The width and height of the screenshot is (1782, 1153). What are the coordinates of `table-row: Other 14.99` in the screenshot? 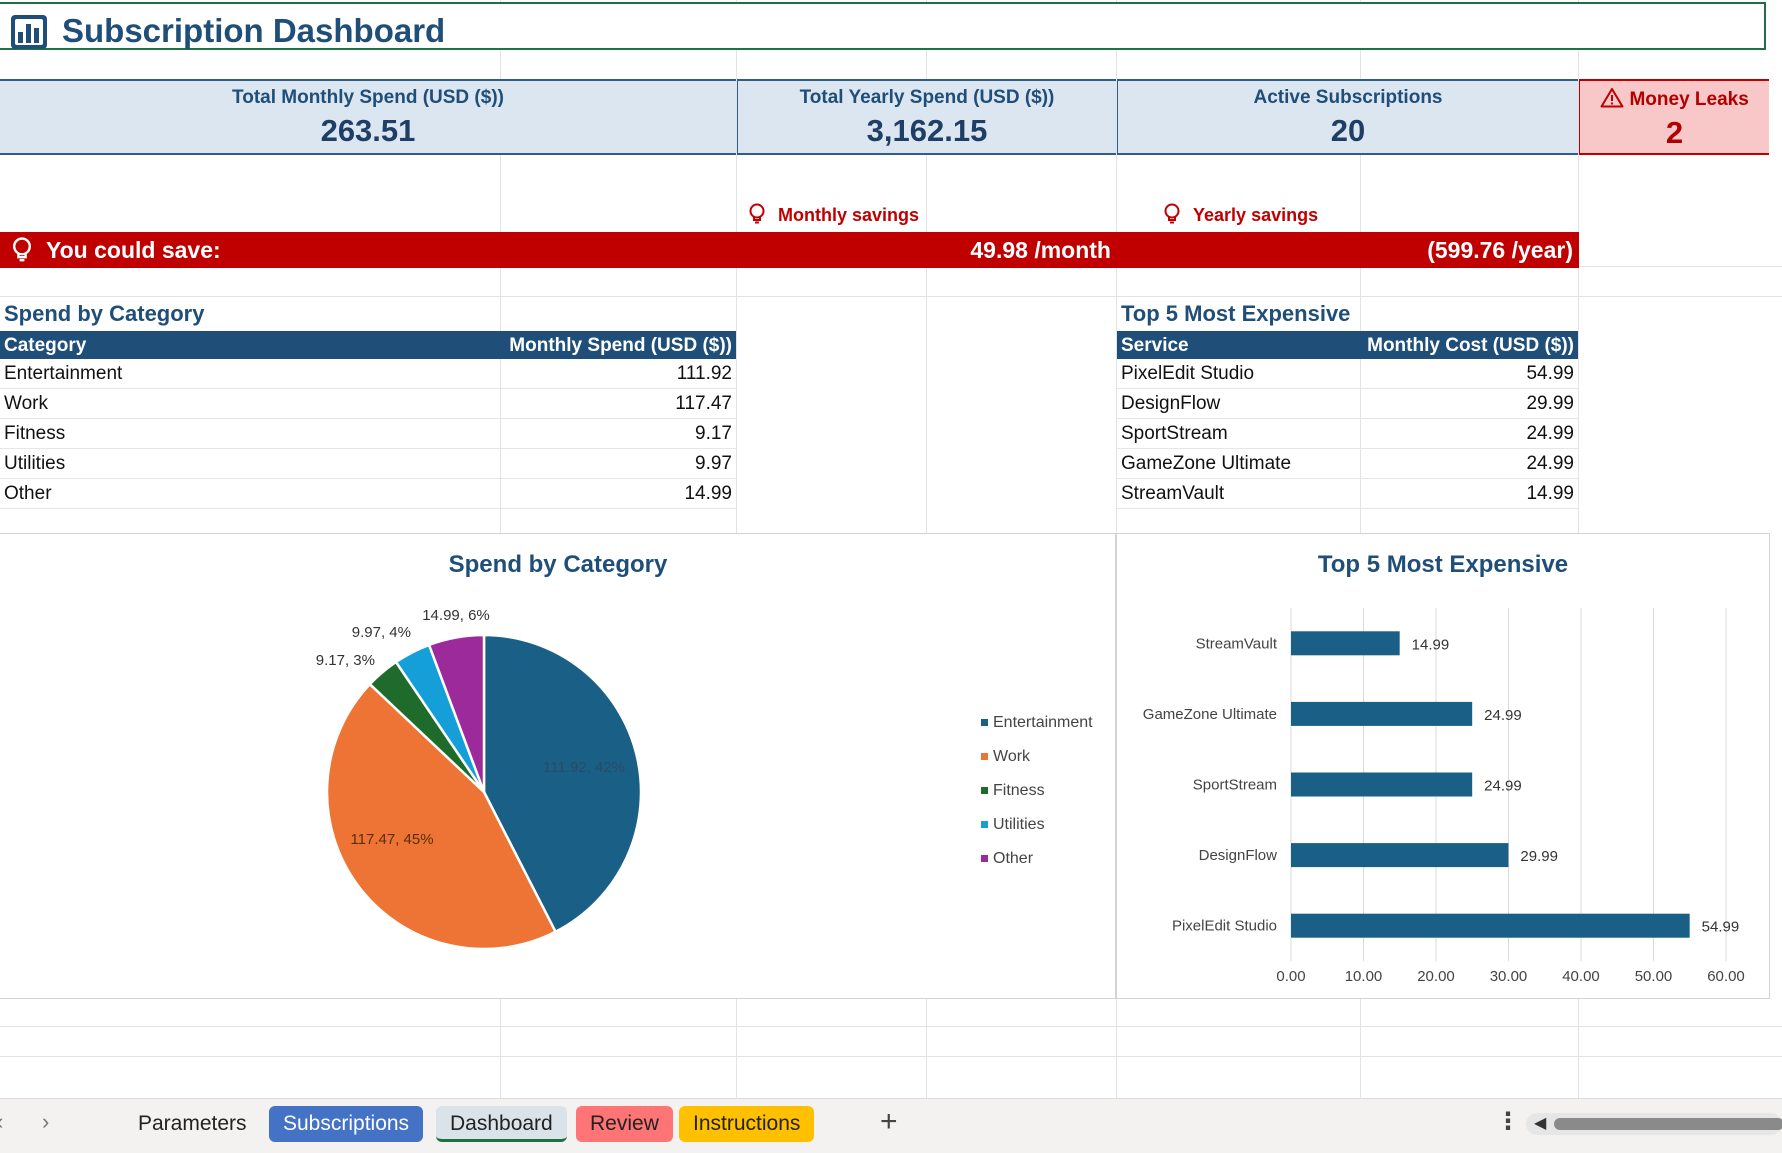 It's located at (368, 494).